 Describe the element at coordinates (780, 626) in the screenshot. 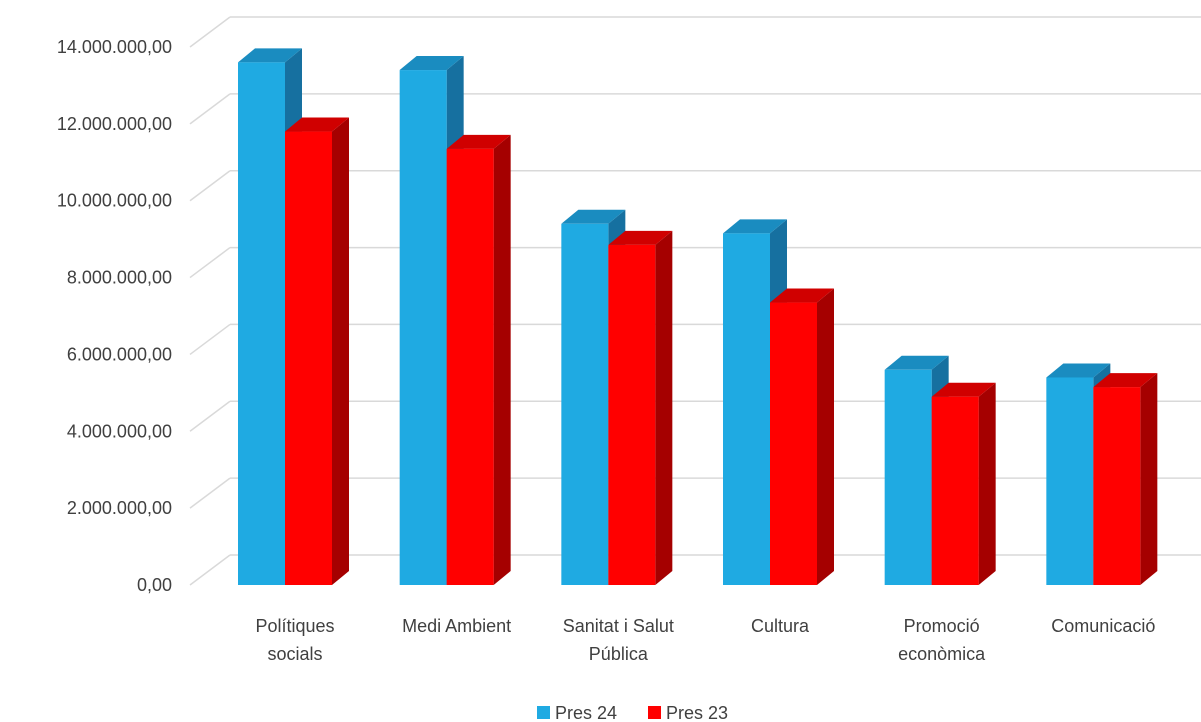

I see `x-category-label: Cultura` at that location.